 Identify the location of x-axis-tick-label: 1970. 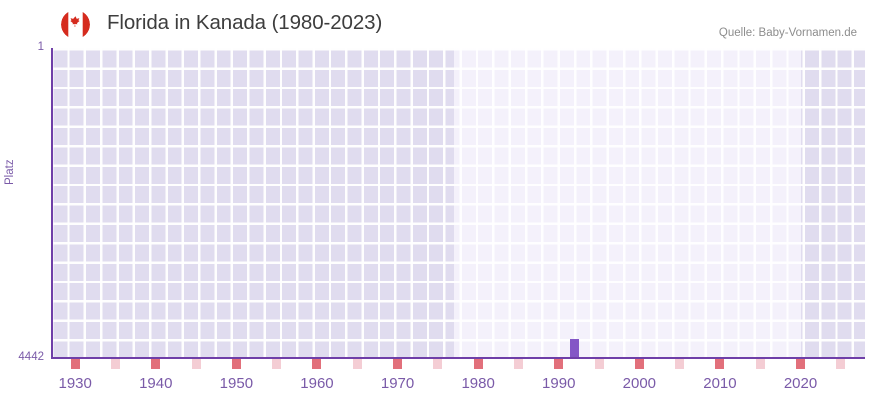
(397, 383).